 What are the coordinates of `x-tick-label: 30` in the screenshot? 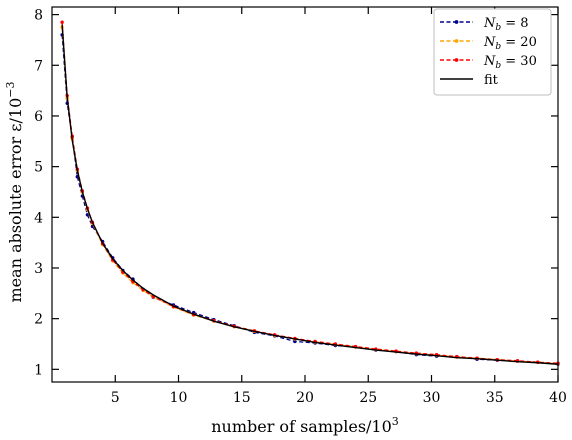 It's located at (432, 398).